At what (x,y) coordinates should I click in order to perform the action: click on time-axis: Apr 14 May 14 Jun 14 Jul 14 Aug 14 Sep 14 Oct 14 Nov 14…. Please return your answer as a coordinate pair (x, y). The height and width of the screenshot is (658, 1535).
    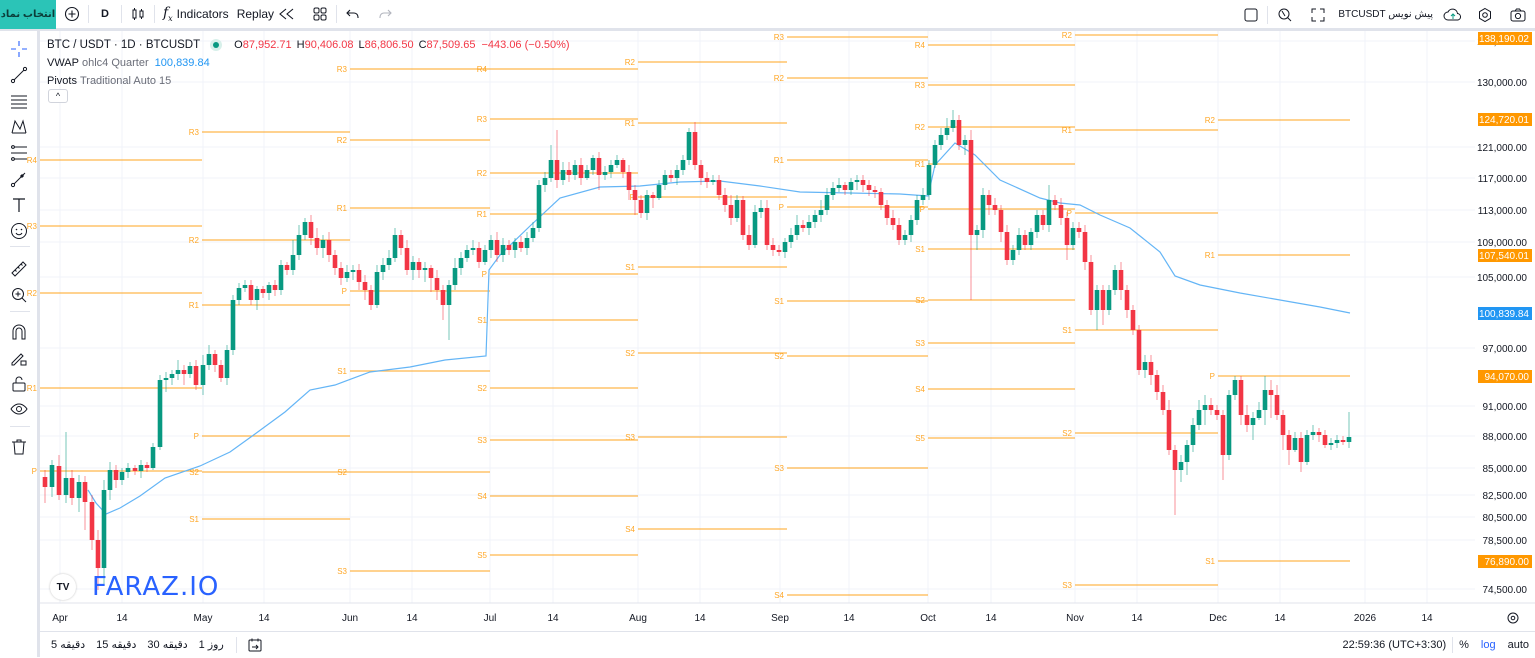
    Looking at the image, I should click on (787, 616).